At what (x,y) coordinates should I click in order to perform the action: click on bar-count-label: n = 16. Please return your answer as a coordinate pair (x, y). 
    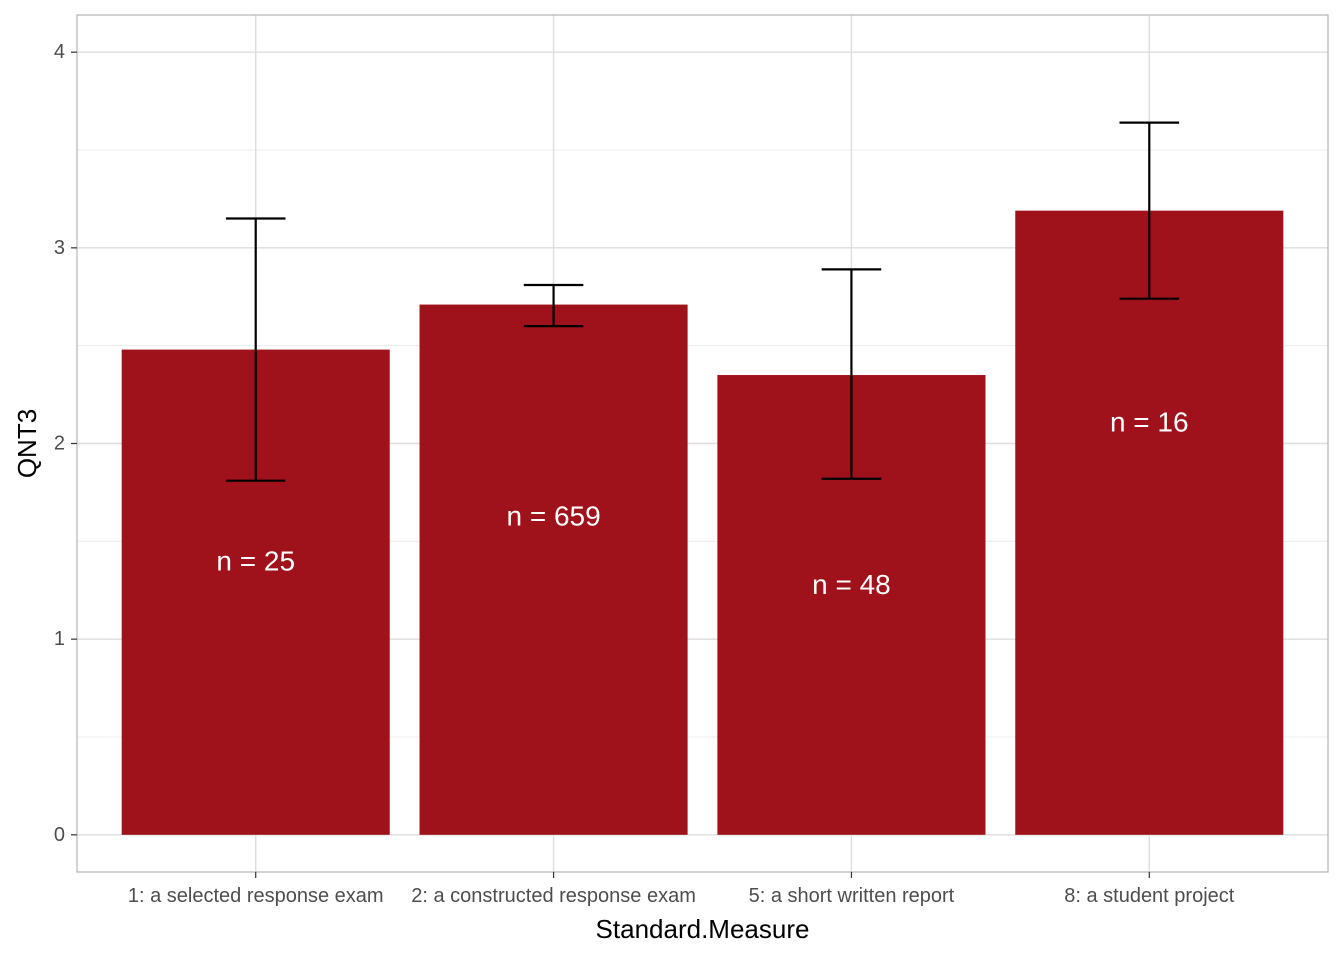
    Looking at the image, I should click on (1149, 421).